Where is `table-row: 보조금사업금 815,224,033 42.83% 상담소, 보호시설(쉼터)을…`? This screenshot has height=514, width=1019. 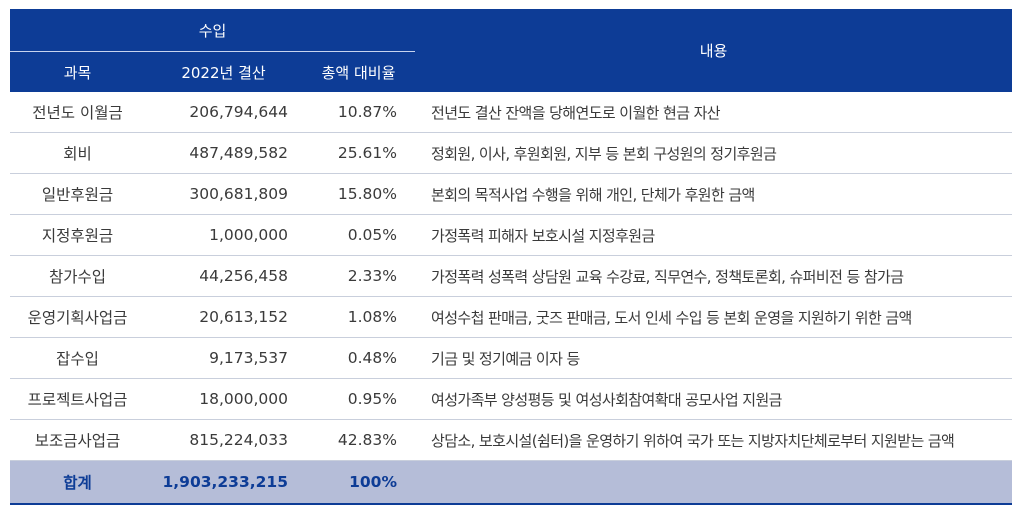
table-row: 보조금사업금 815,224,033 42.83% 상담소, 보호시설(쉼터)을… is located at coordinates (511, 440).